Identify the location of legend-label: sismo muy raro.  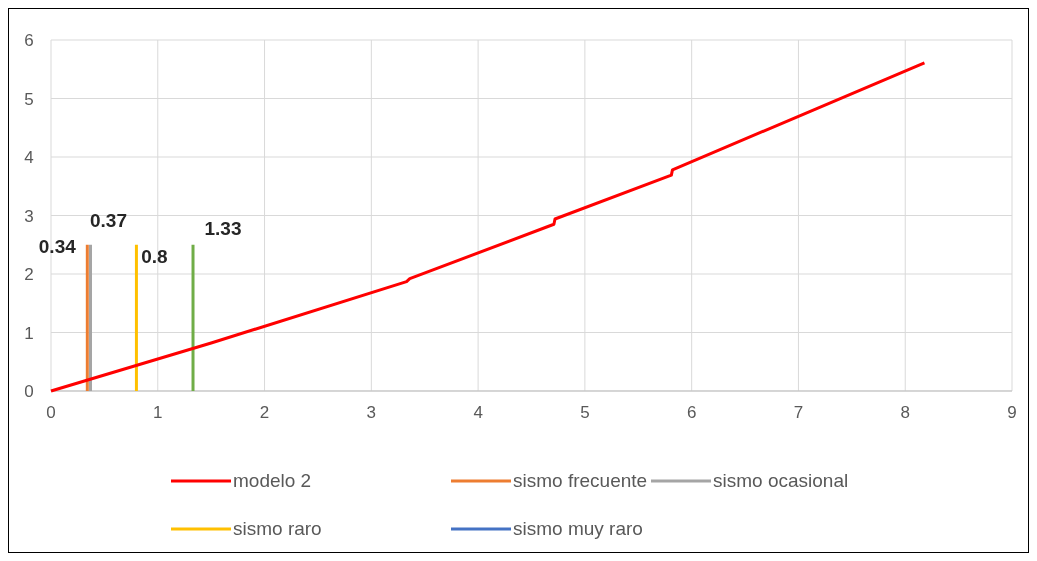
(578, 528).